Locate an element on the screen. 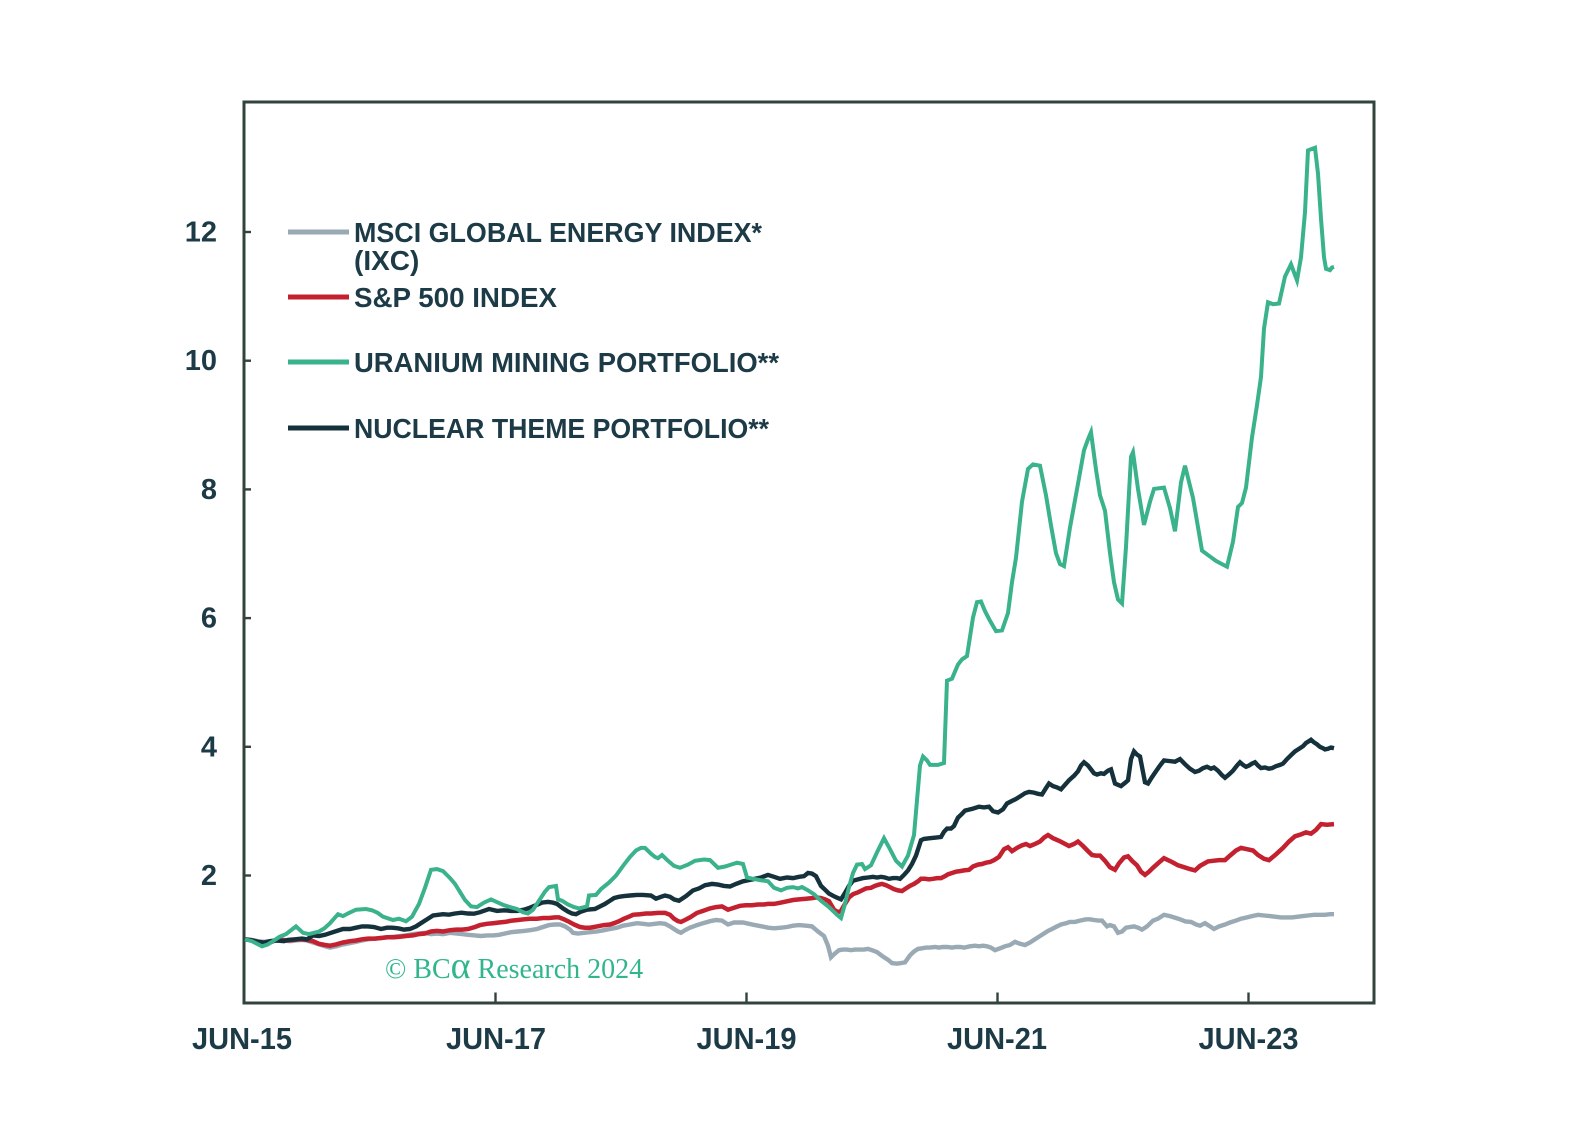  svg-text: 10 is located at coordinates (201, 361).